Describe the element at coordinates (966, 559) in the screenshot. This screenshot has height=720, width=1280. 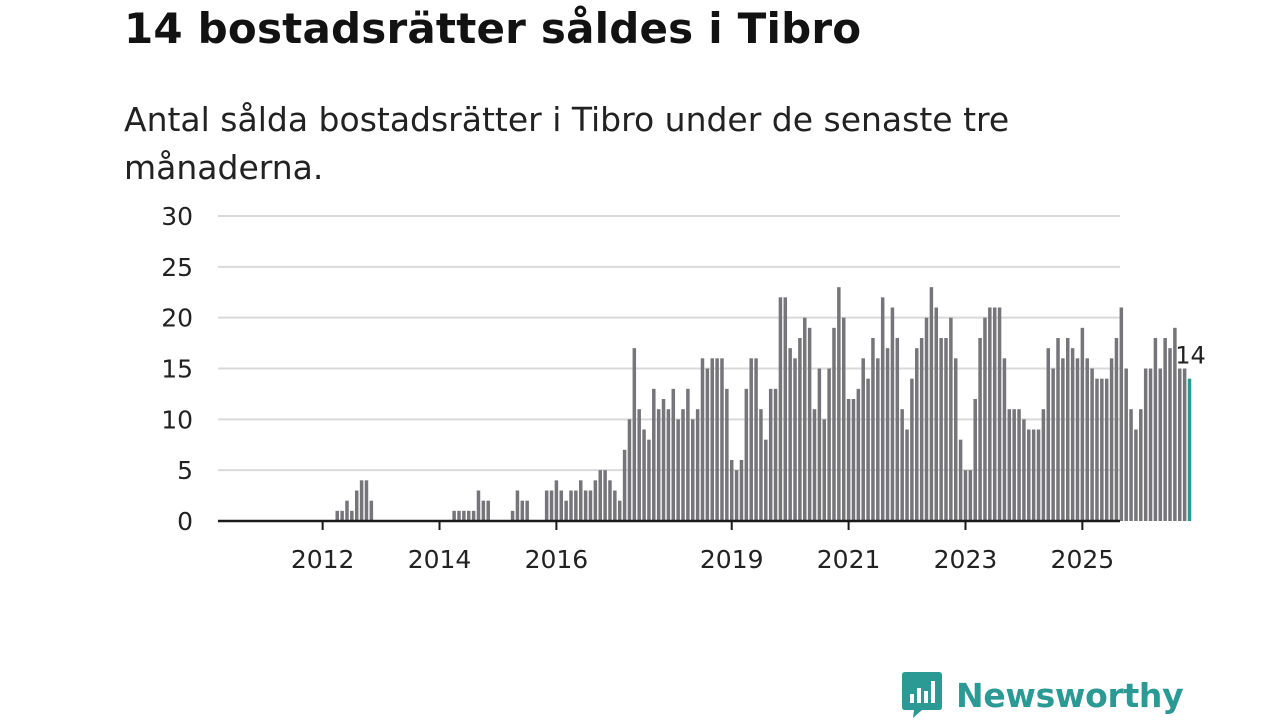
I see `x-tick-label: 2023` at that location.